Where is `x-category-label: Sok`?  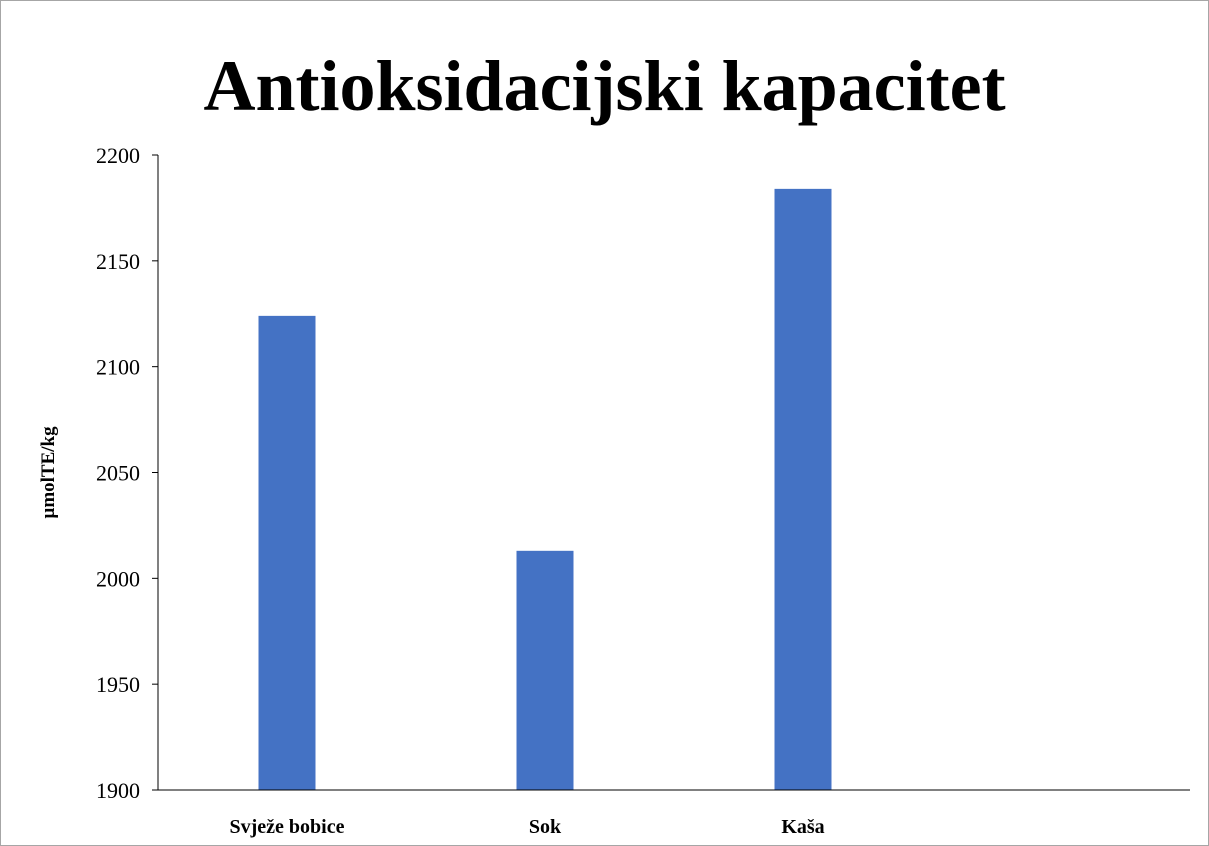
x-category-label: Sok is located at coordinates (545, 827).